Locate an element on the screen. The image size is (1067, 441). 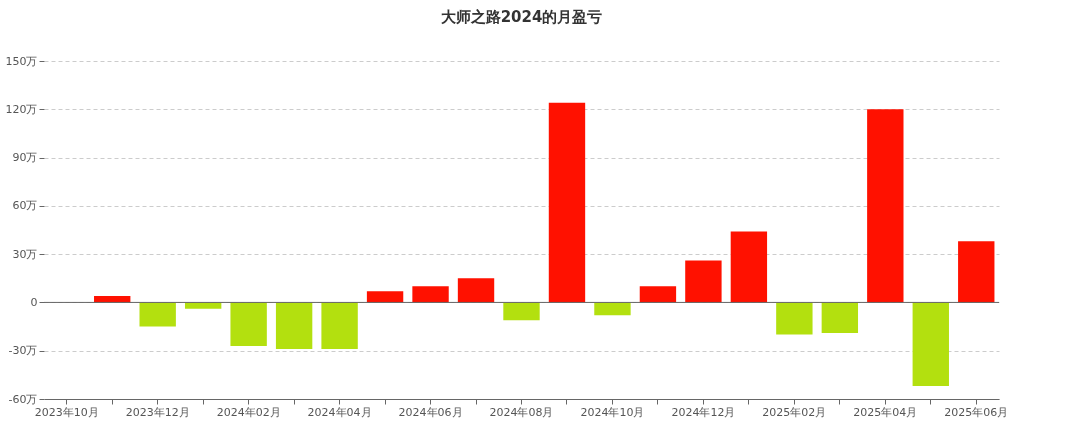
y-tick-label: 150万 is located at coordinates (21, 61).